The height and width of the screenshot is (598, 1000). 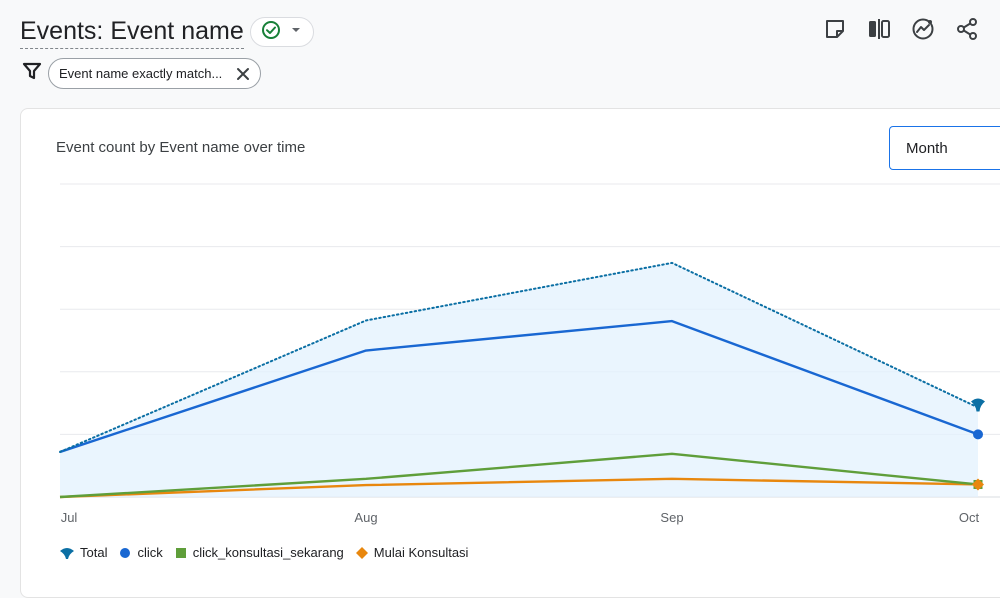 I want to click on legend-item: click, so click(x=141, y=552).